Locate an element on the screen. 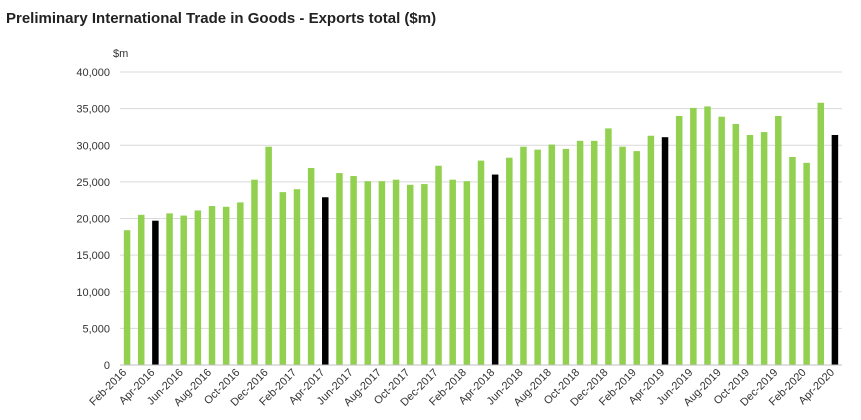 This screenshot has width=861, height=420. bar-oct-2018 is located at coordinates (580, 252).